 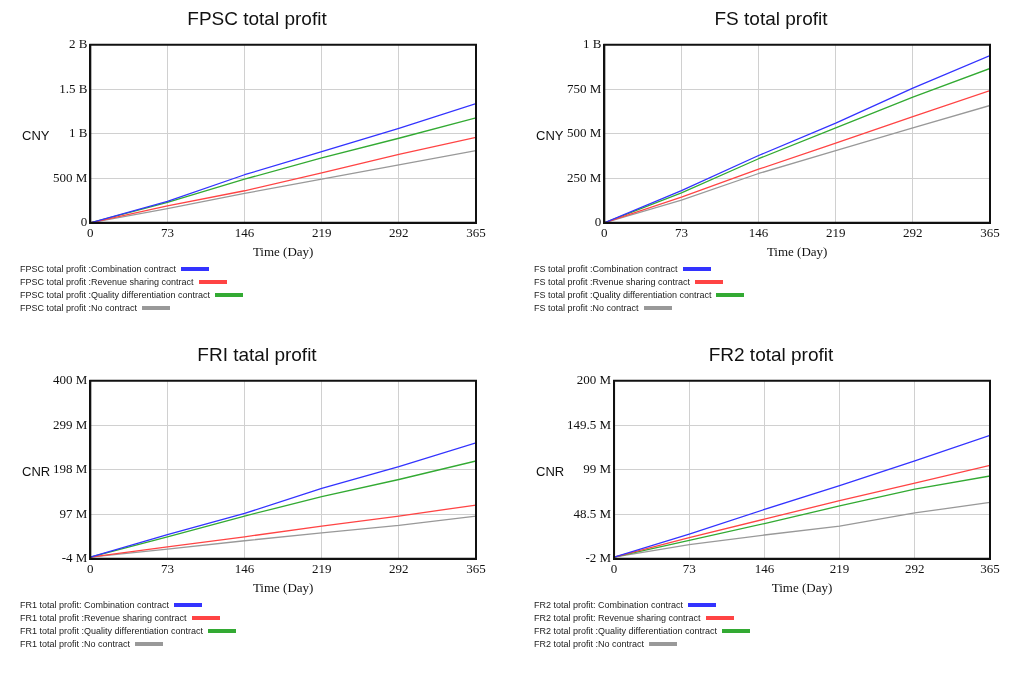 I want to click on legend-label: FPSC total profit :Combination contract, so click(x=98, y=268).